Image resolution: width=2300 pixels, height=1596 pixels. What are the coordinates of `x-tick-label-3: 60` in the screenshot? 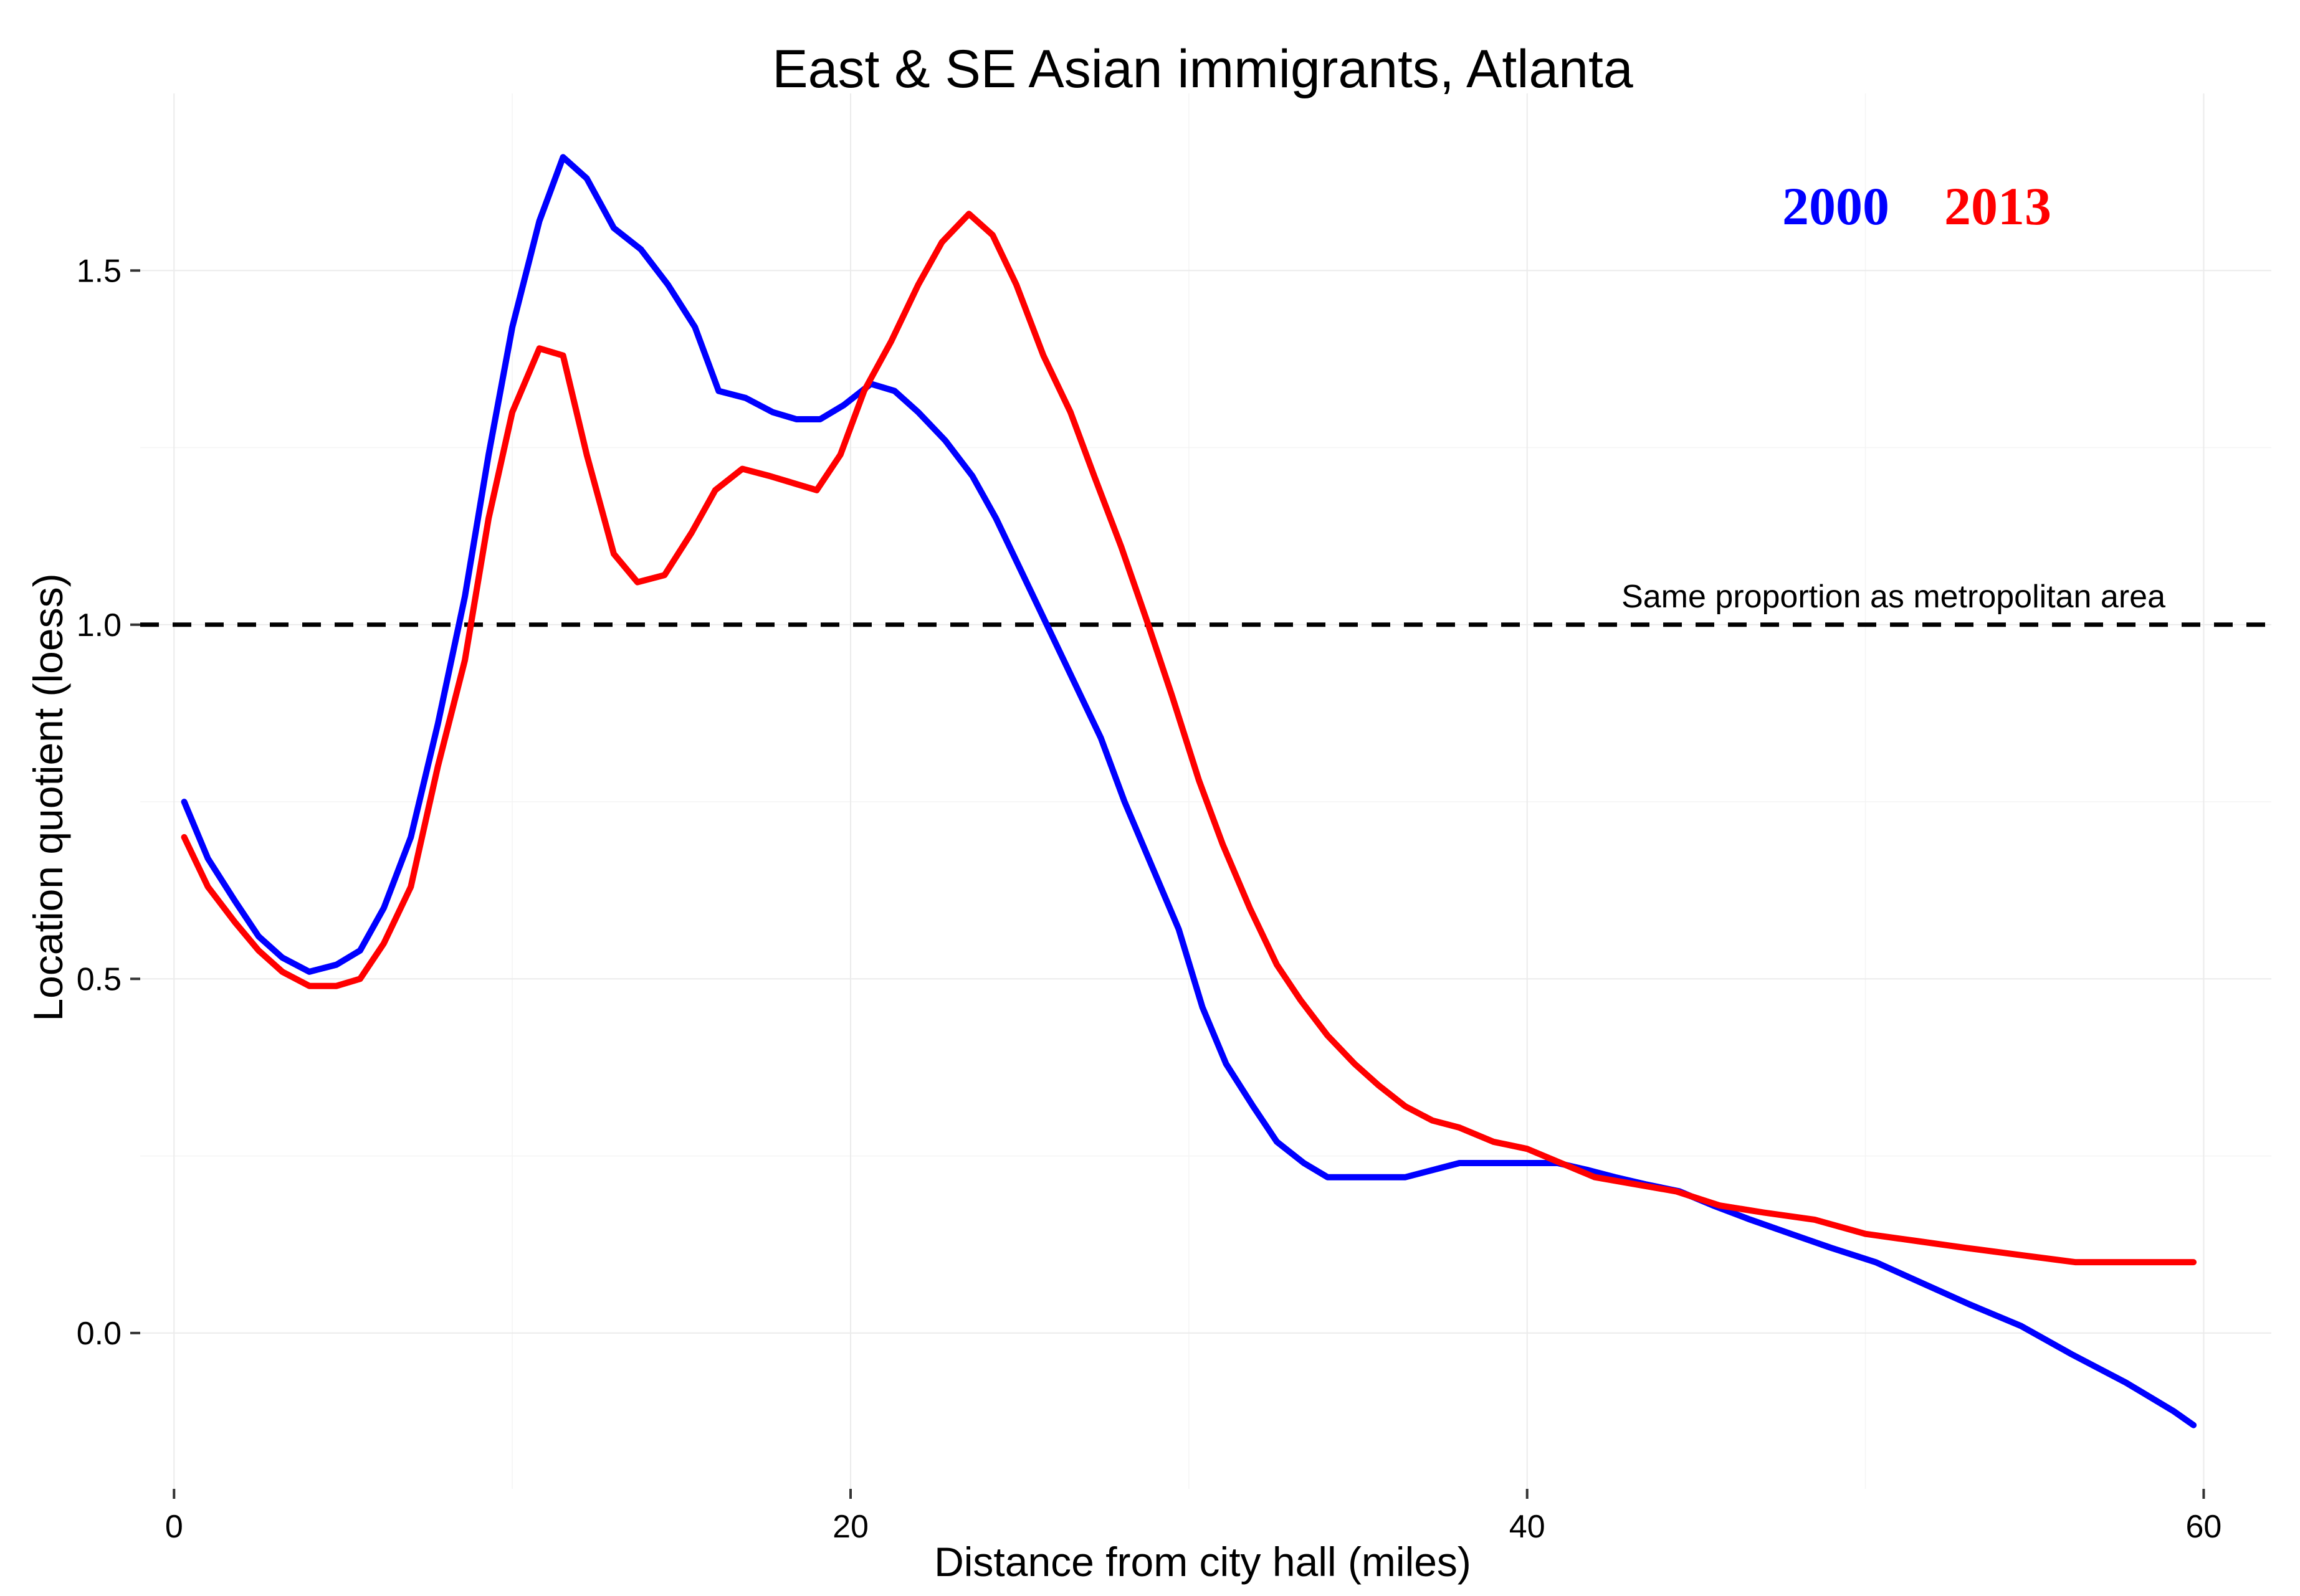 It's located at (2204, 1527).